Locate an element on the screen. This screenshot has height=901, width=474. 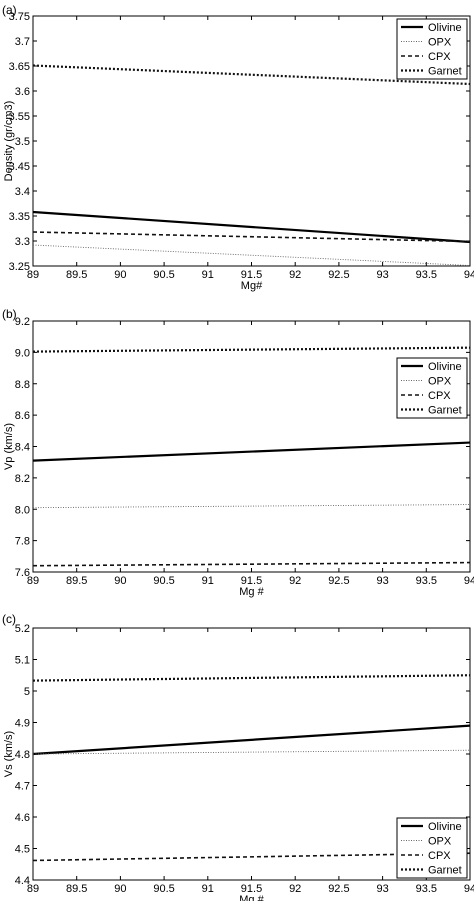
y-tick-label: 3.5 is located at coordinates (22, 142).